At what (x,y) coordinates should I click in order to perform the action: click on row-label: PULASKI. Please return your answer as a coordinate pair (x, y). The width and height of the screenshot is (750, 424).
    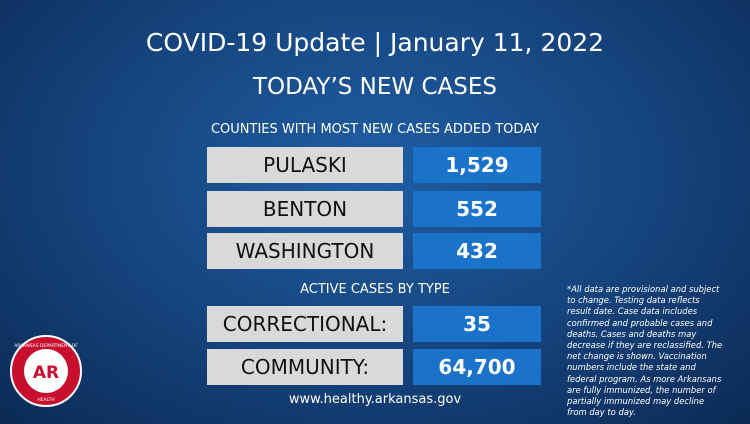
    Looking at the image, I should click on (305, 165).